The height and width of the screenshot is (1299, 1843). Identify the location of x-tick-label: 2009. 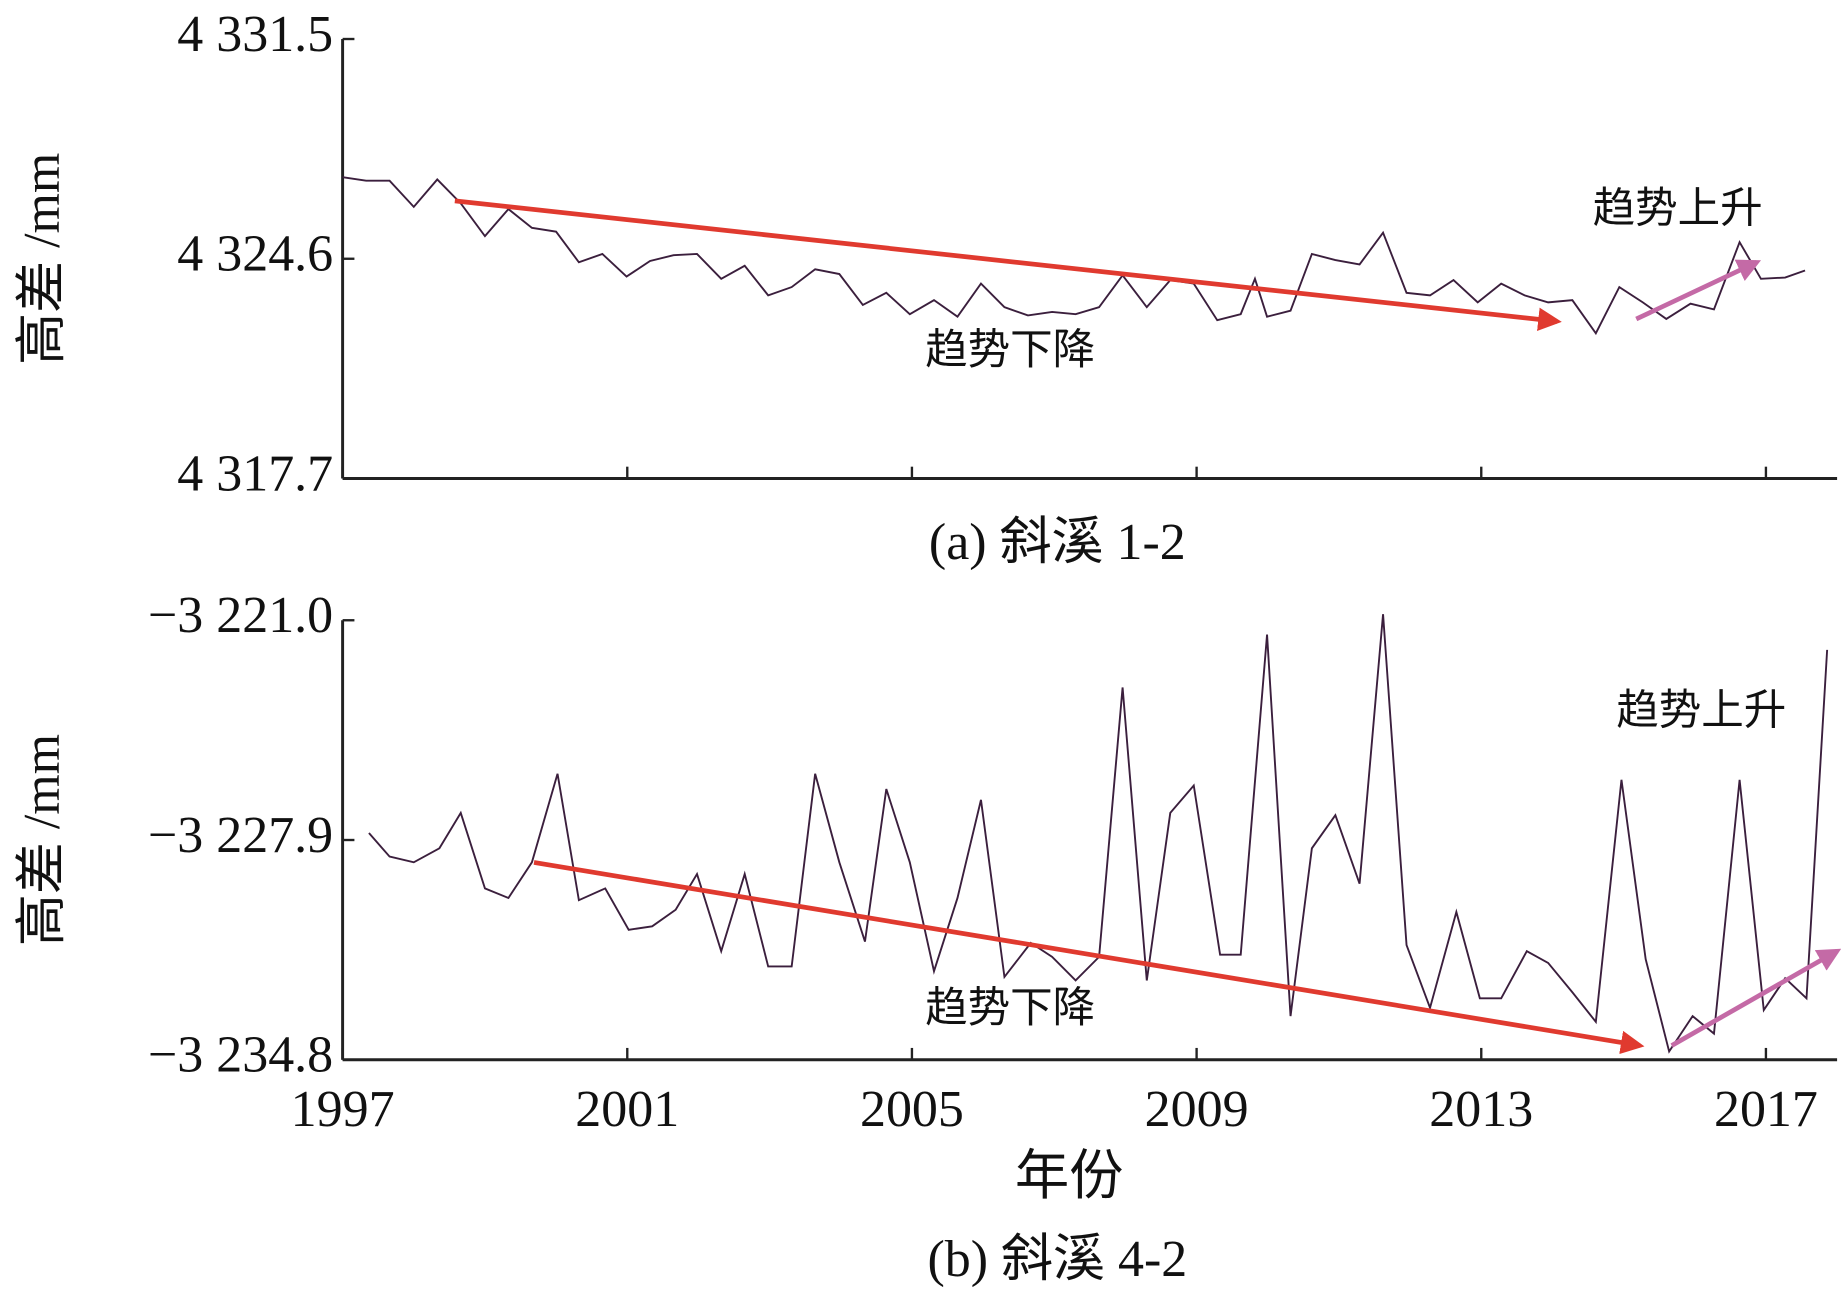
(1197, 1109).